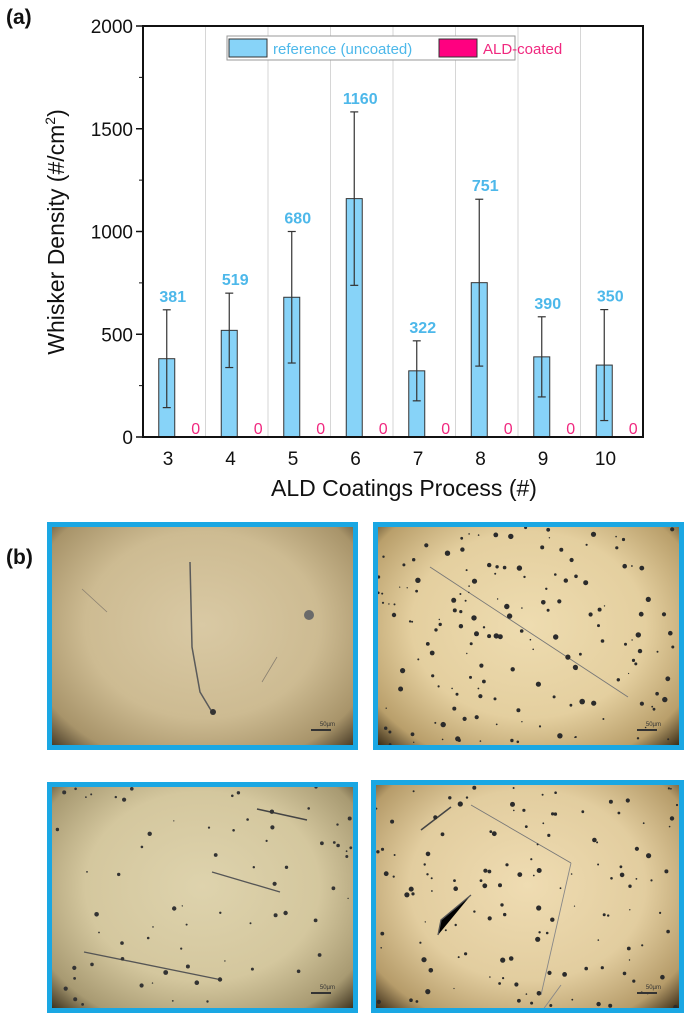 The image size is (685, 1017). Describe the element at coordinates (605, 459) in the screenshot. I see `x-tick-label: 10` at that location.